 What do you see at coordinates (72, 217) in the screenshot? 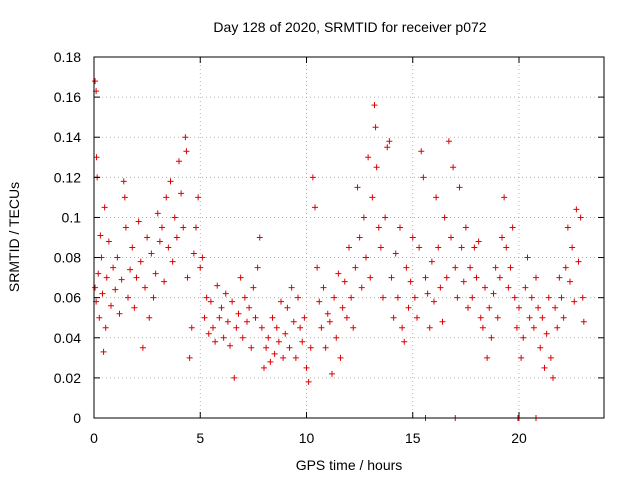
I see `y-tick-label: 0.1` at bounding box center [72, 217].